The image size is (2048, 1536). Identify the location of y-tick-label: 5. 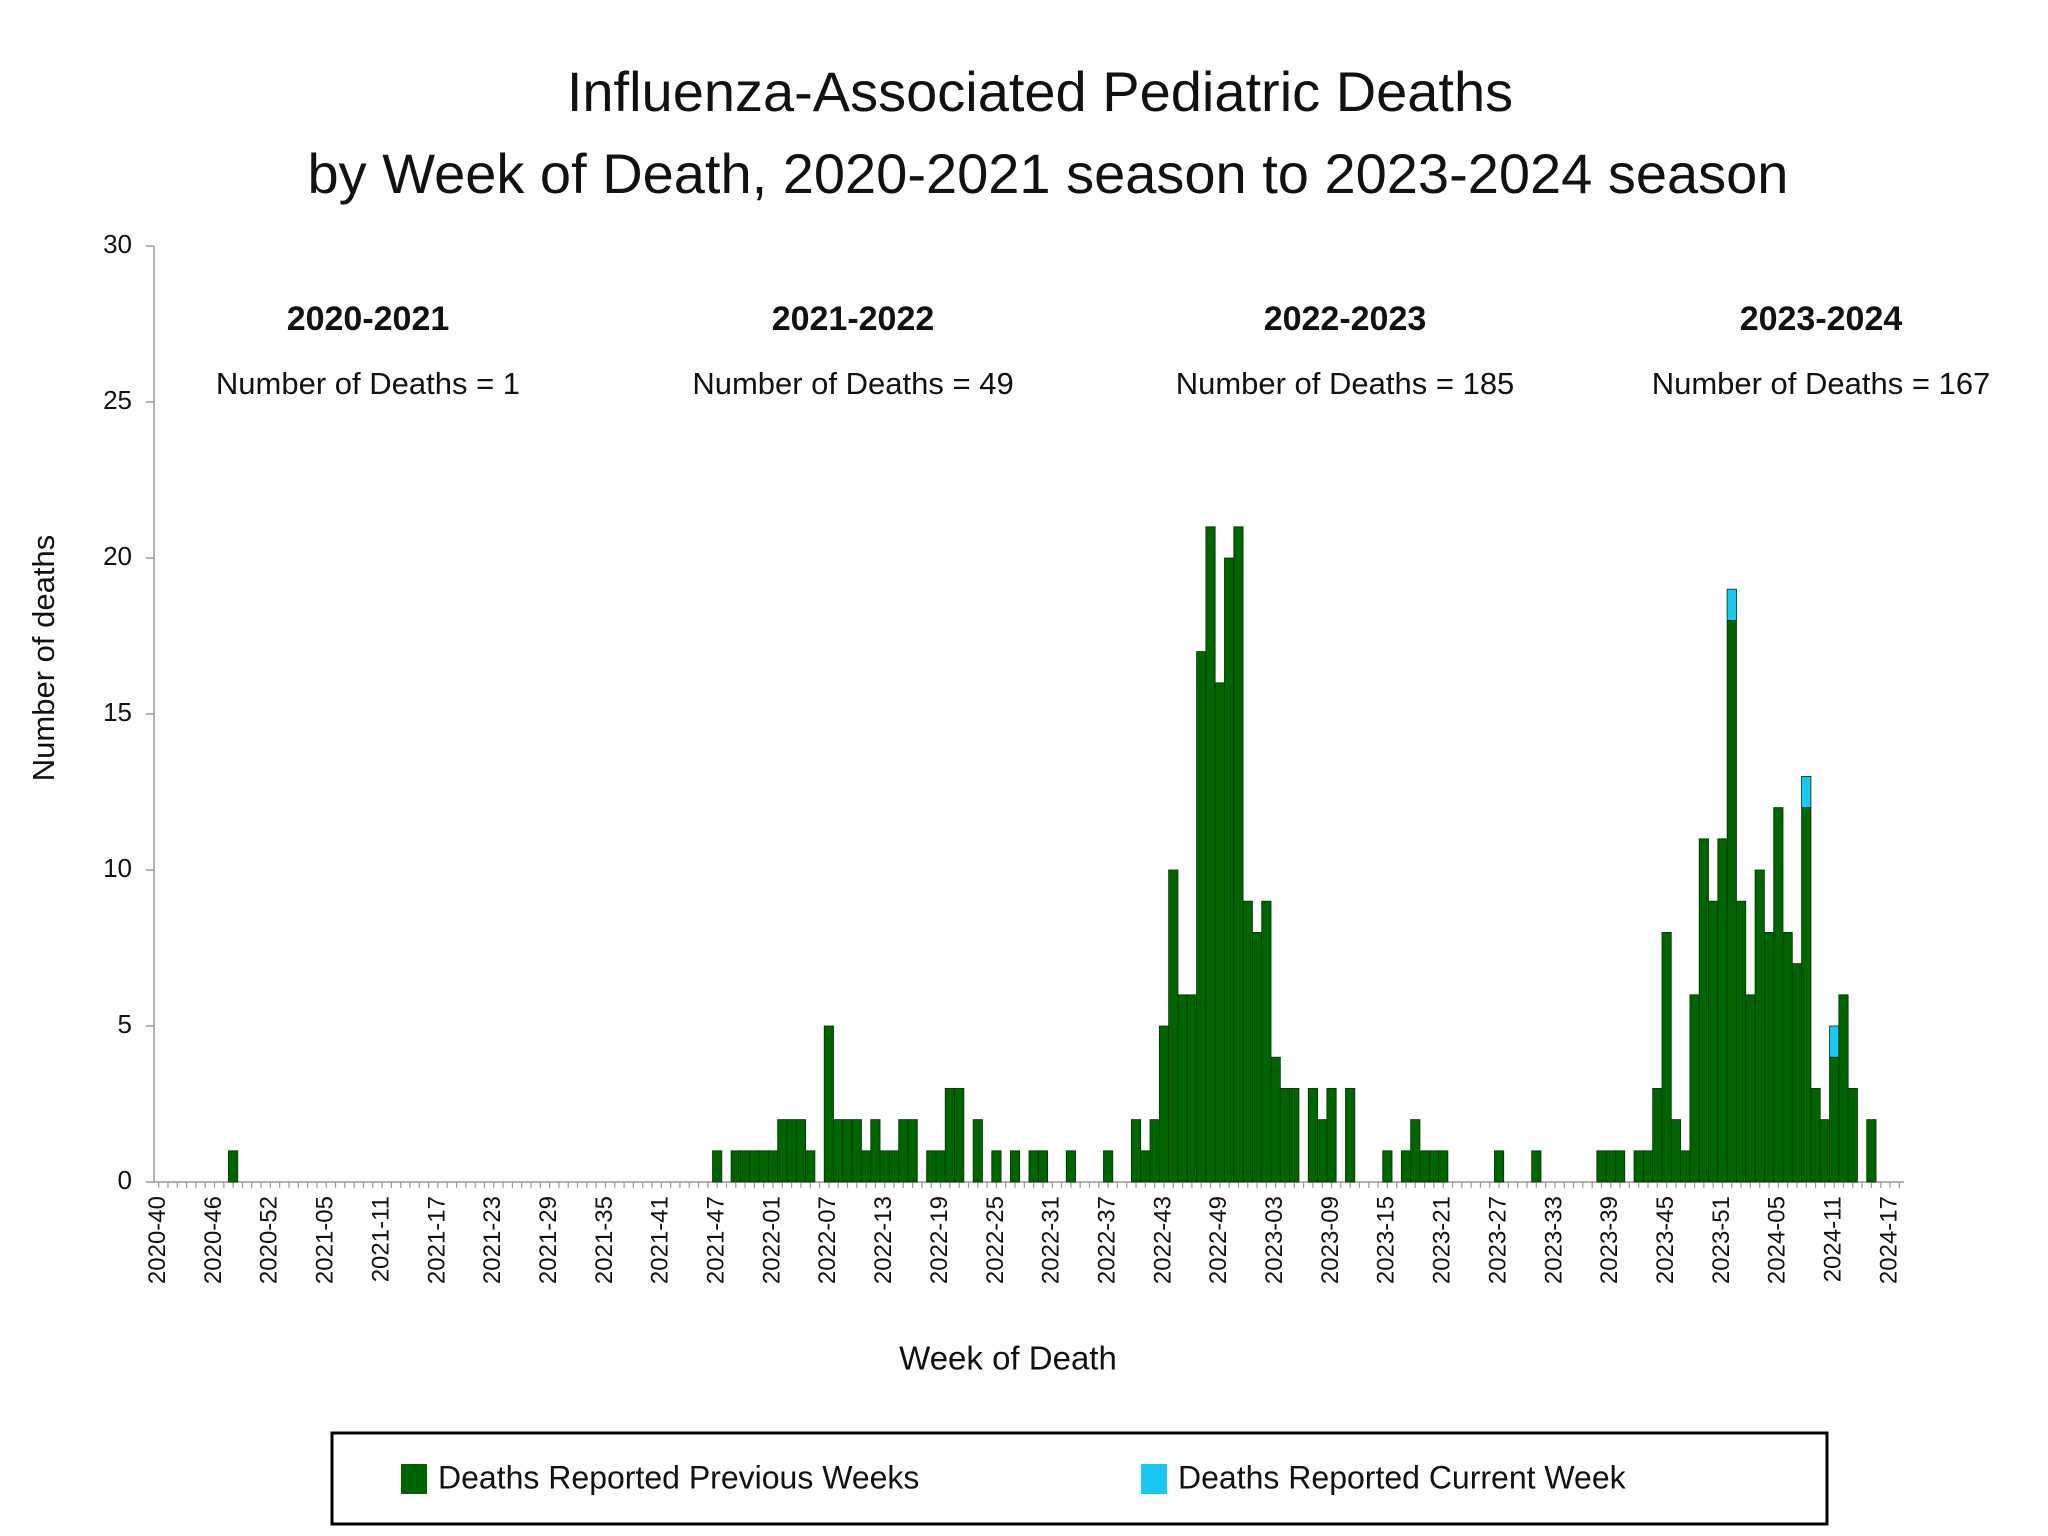
(125, 1024).